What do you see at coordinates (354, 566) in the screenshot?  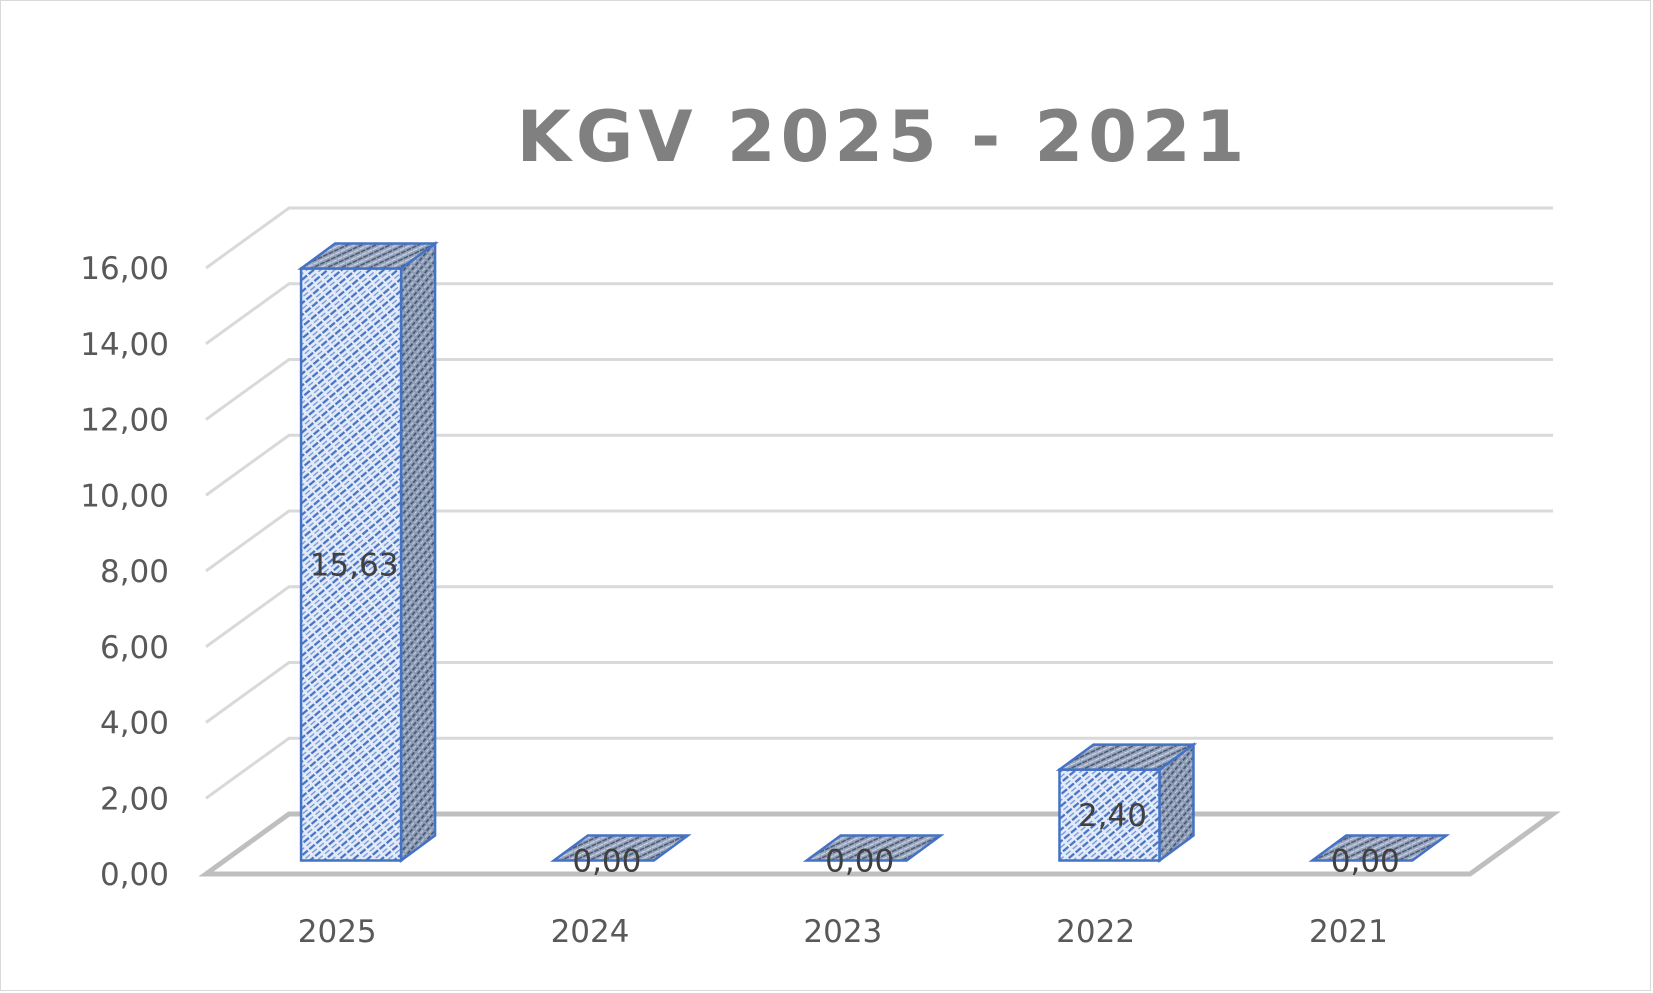 I see `data-label: 15,63` at bounding box center [354, 566].